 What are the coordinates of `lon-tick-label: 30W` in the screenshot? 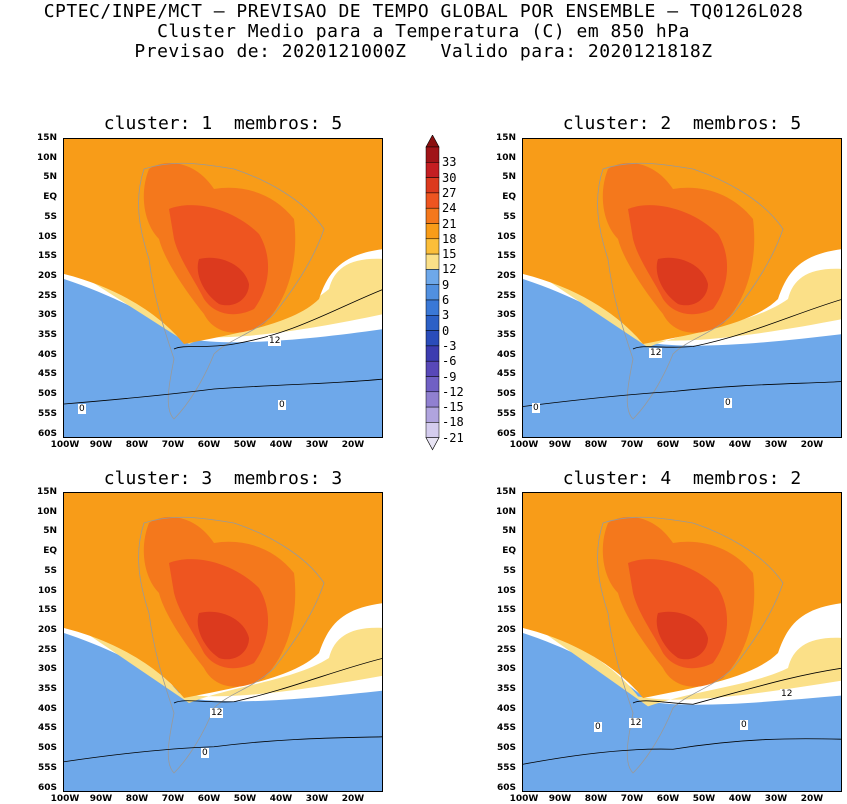 It's located at (317, 445).